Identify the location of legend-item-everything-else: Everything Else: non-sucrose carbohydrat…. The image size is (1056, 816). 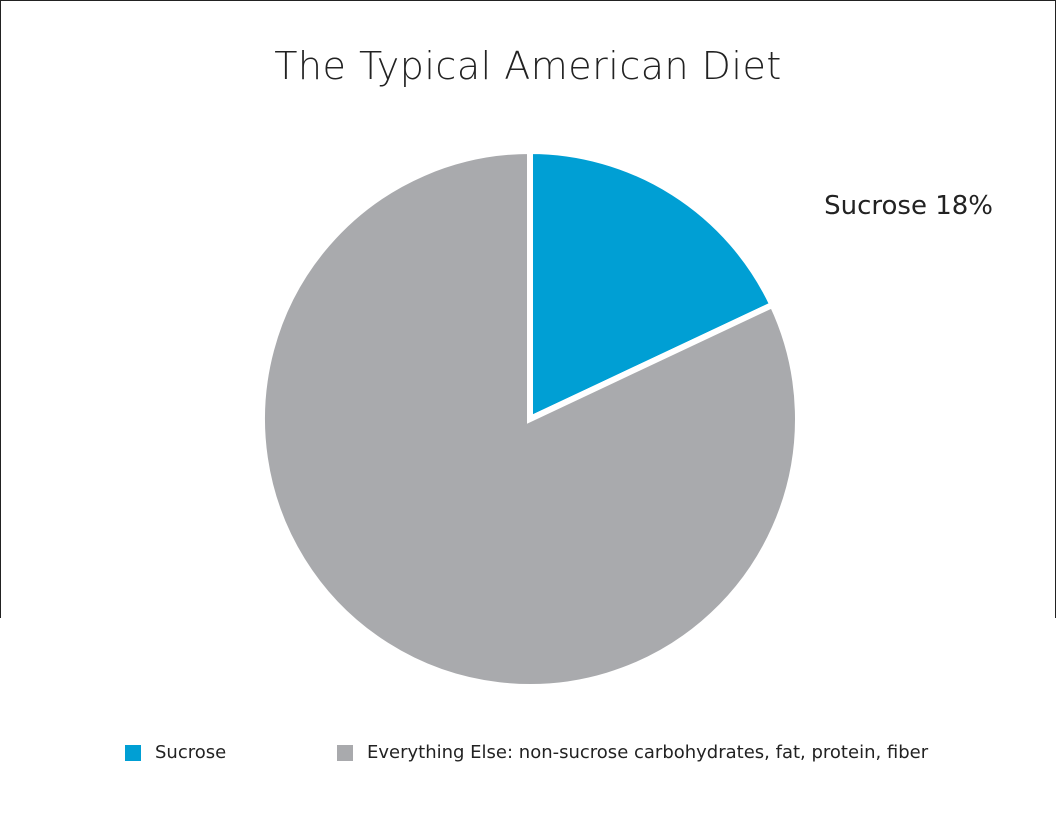
(632, 752).